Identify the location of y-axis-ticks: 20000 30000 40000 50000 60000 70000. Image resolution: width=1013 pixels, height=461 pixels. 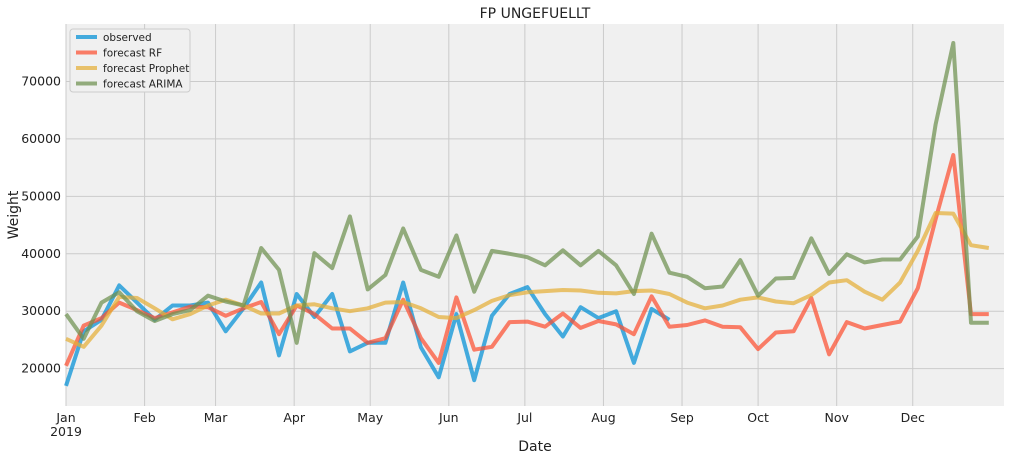
(41, 224).